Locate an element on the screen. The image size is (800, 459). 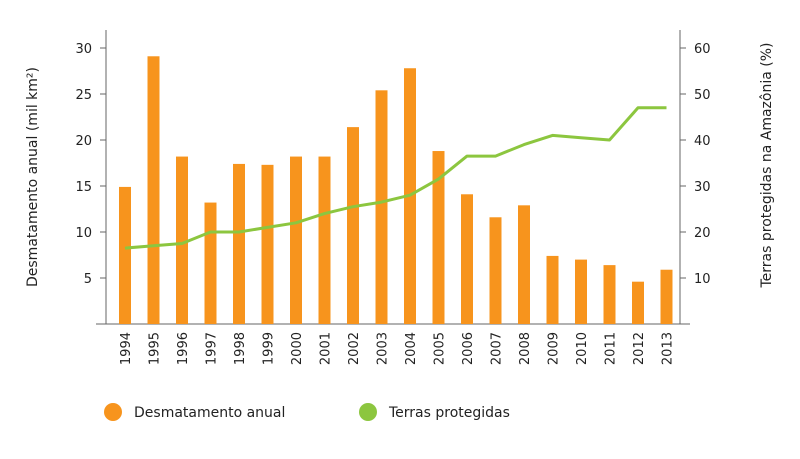
right-y-ticks: 10 20 30 40 50 60 is located at coordinates (695, 164).